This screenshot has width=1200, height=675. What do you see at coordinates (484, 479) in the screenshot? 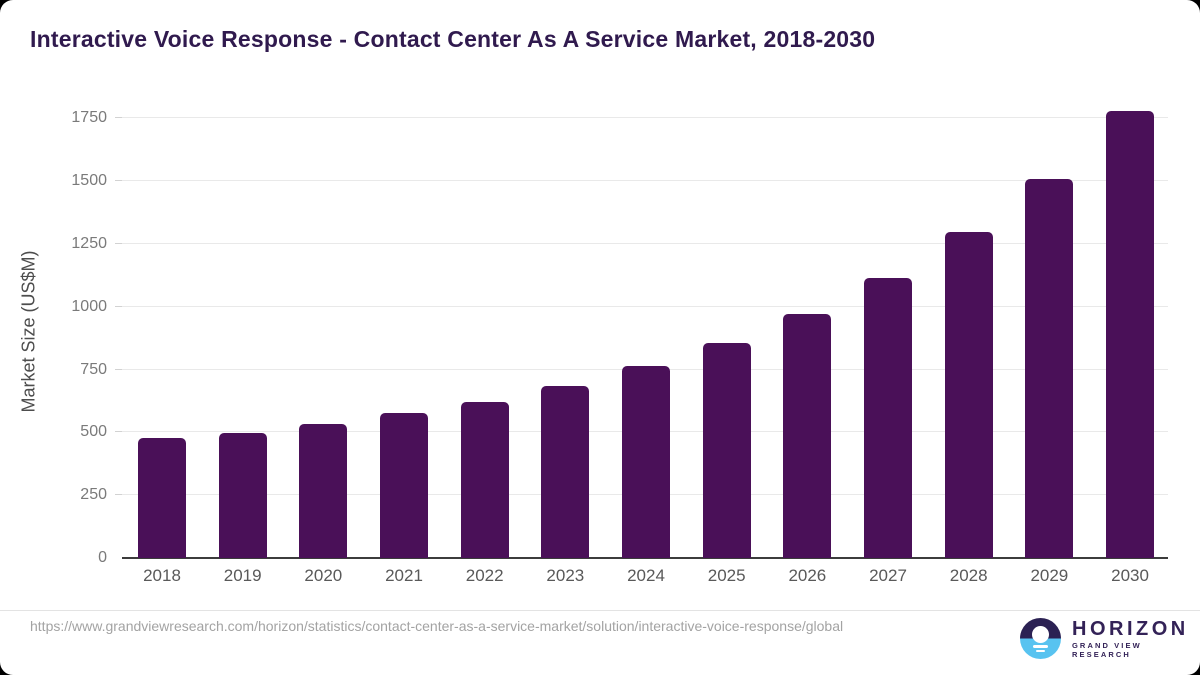
I see `bar-2022` at bounding box center [484, 479].